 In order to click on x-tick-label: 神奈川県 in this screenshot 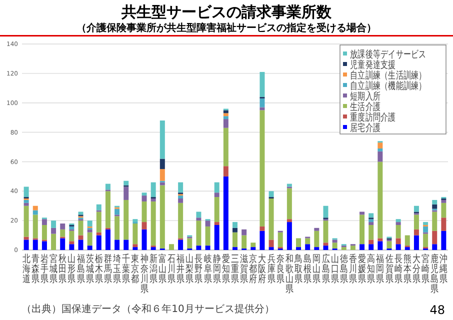, I will do `click(144, 274)`.